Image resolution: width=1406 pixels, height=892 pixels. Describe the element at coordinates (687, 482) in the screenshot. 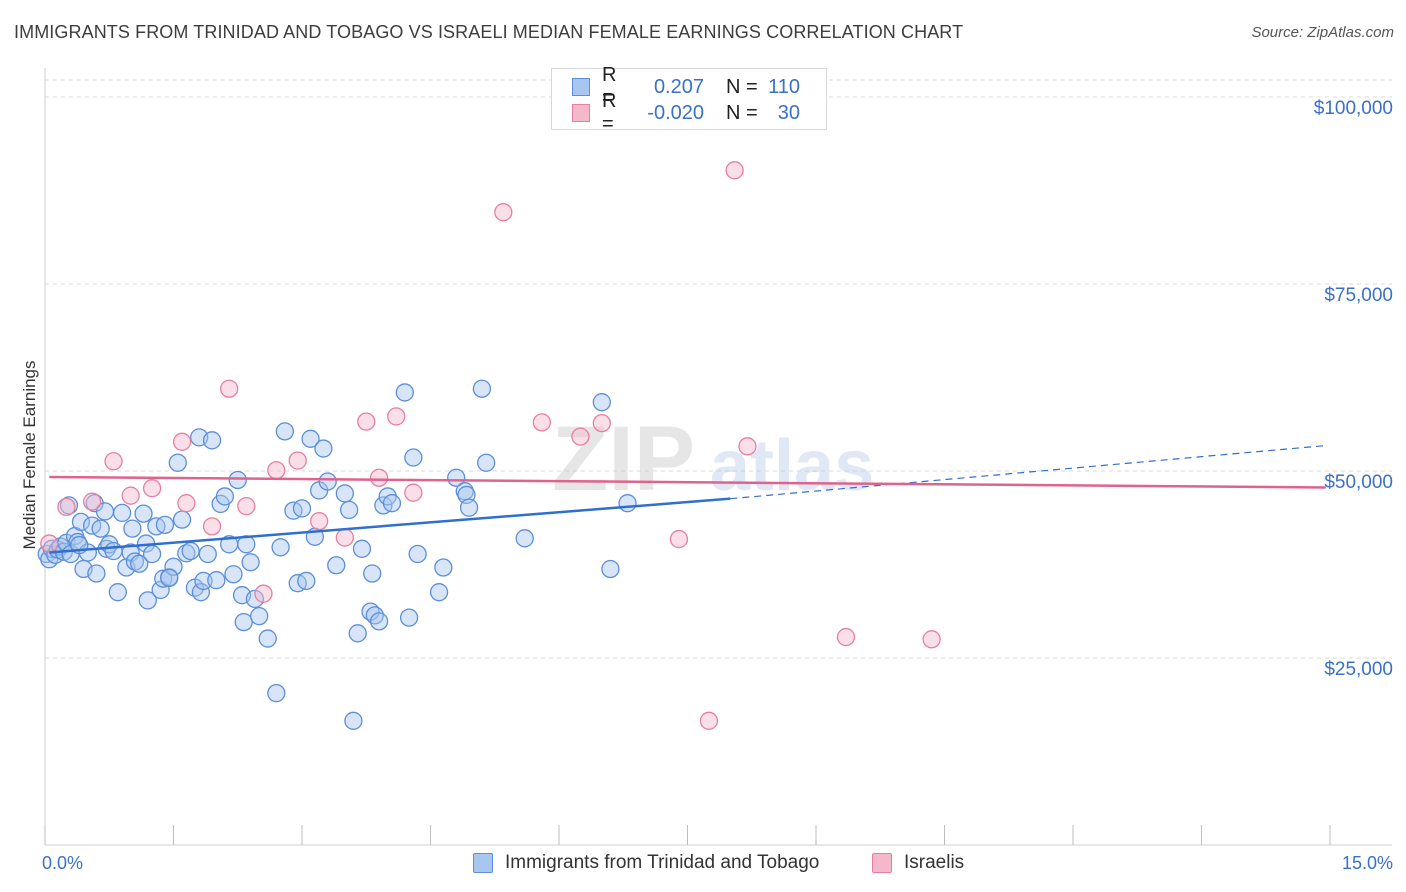

I see `trend-israelis` at that location.